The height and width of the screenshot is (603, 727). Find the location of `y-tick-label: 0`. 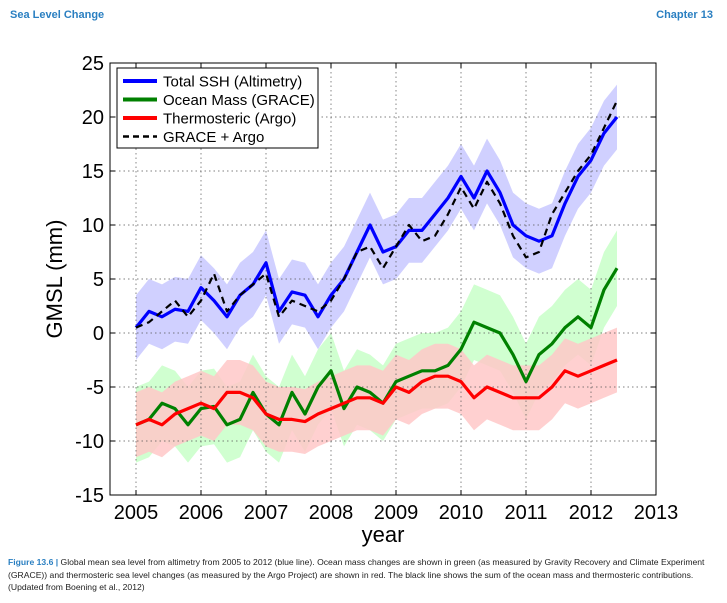

y-tick-label: 0 is located at coordinates (98, 334).